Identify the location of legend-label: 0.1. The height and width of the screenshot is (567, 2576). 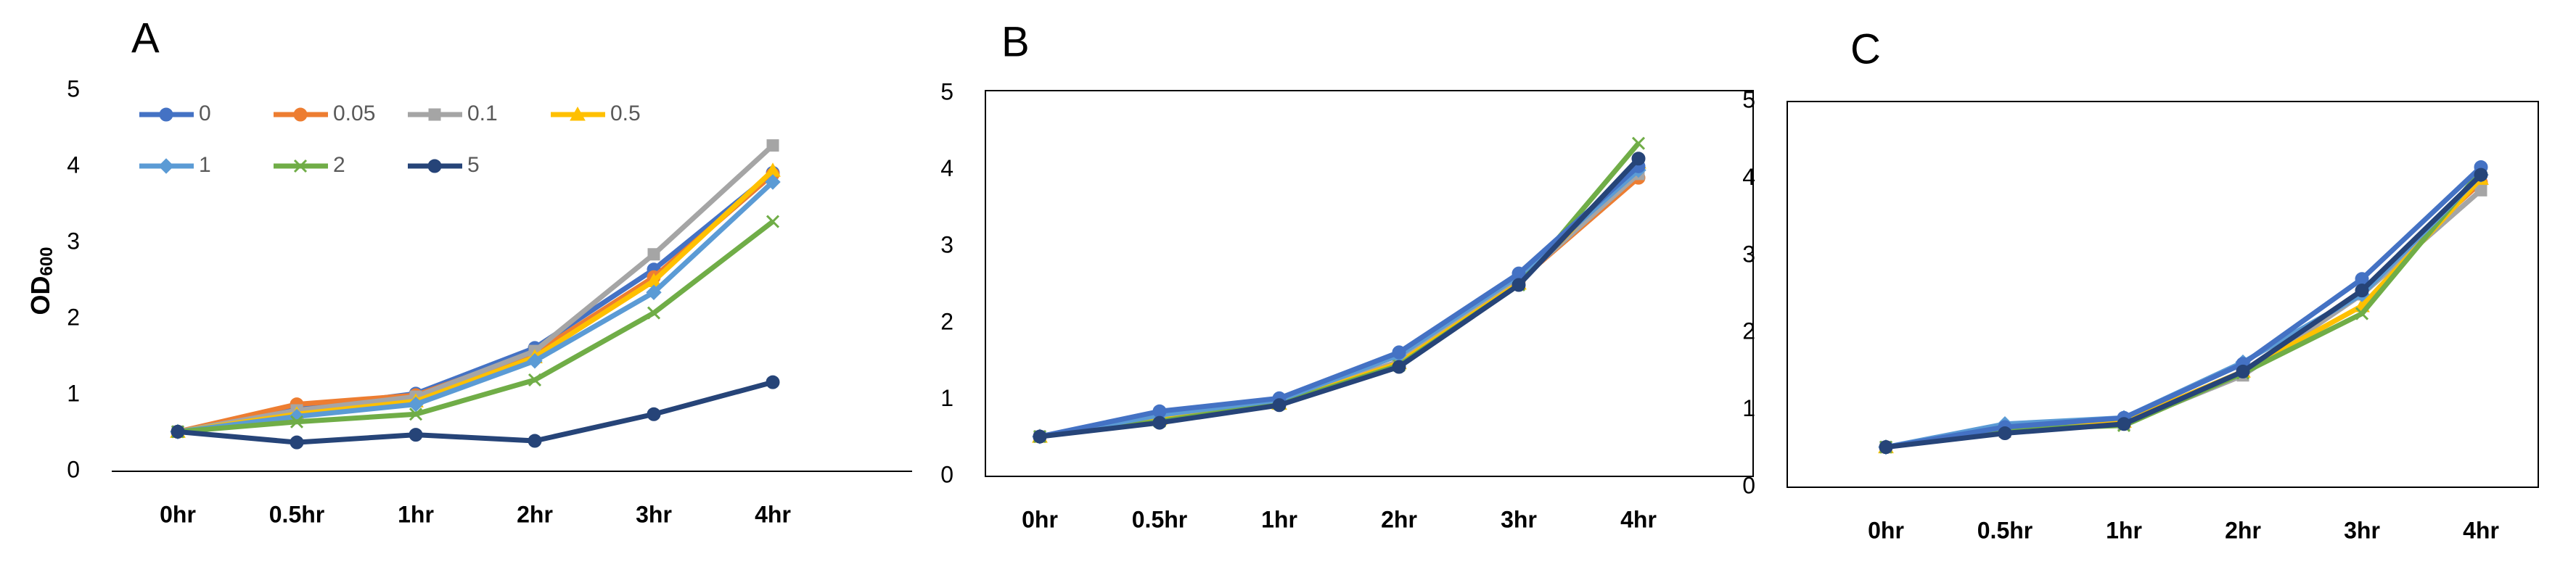
(482, 113).